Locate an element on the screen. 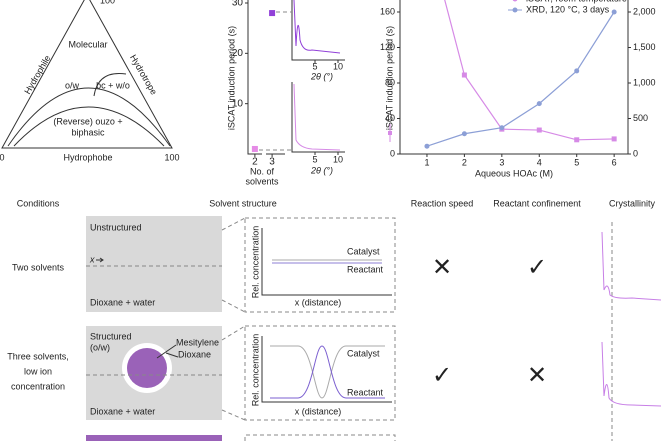 This screenshot has width=661, height=441. legend-label: iSCAT, room temperature is located at coordinates (576, 1).